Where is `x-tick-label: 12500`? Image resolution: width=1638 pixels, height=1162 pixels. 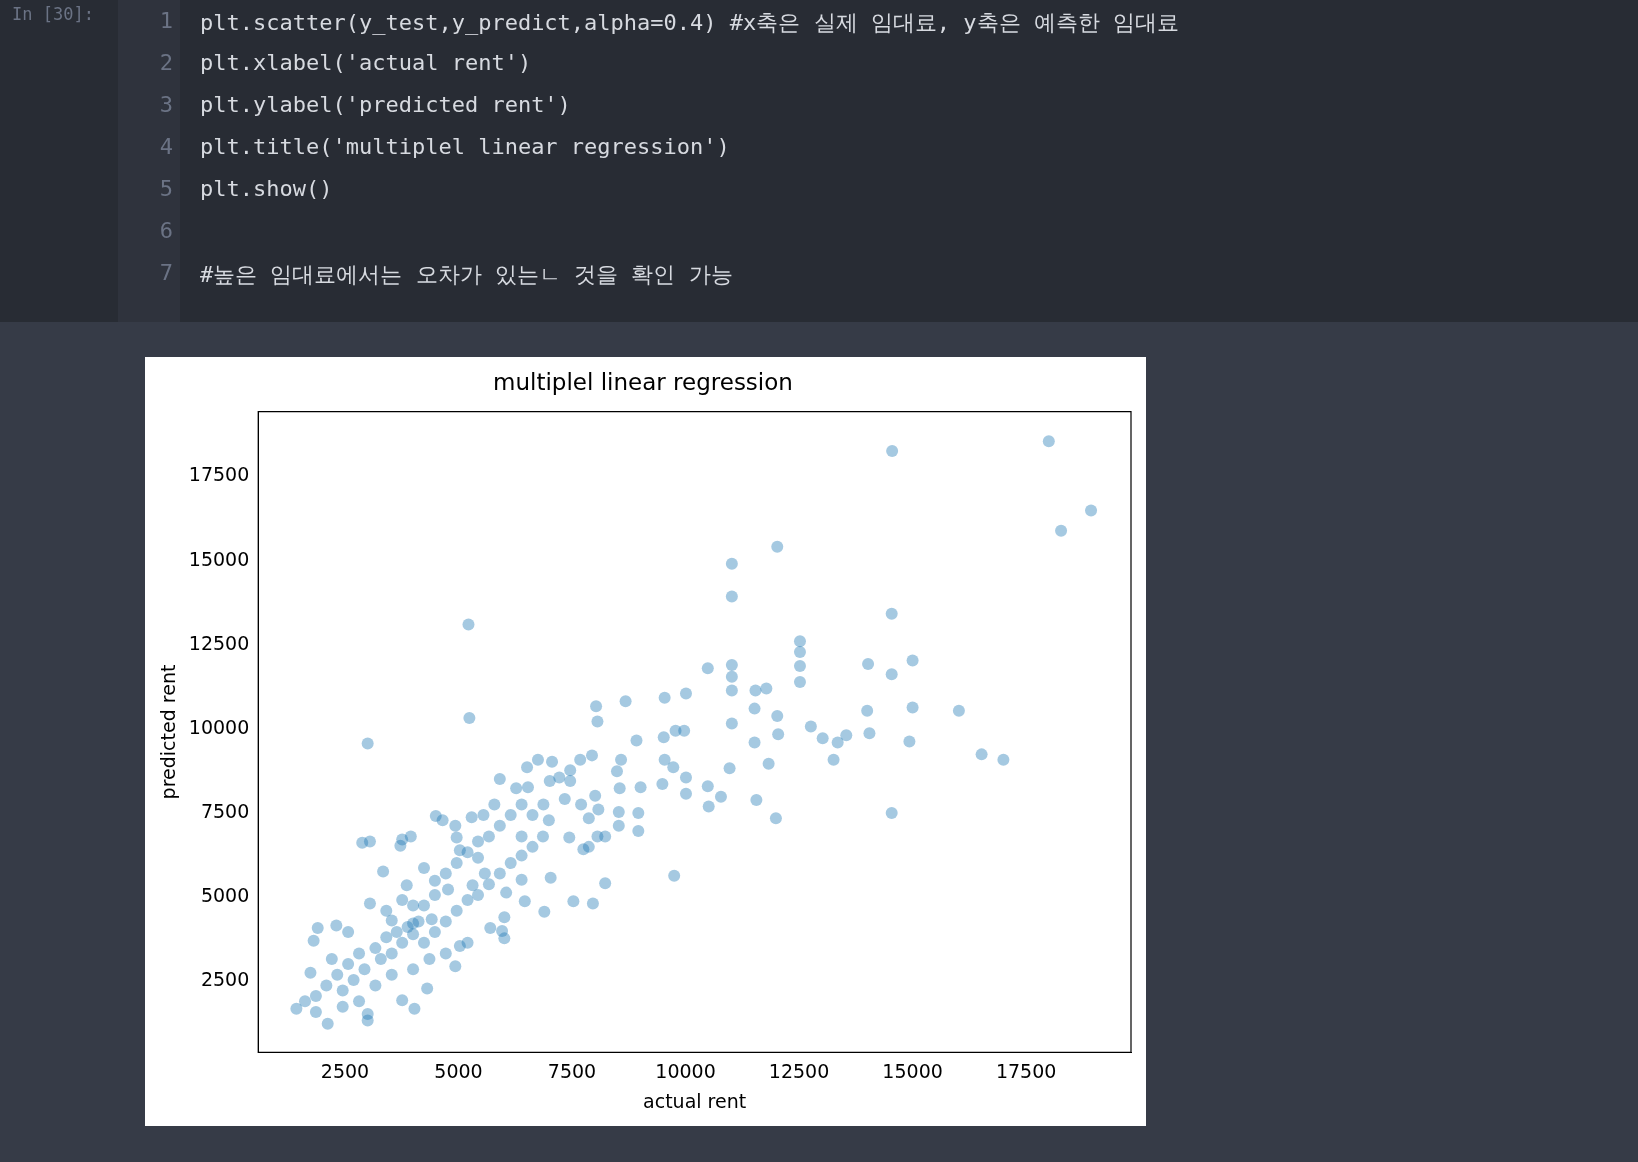 x-tick-label: 12500 is located at coordinates (799, 1070).